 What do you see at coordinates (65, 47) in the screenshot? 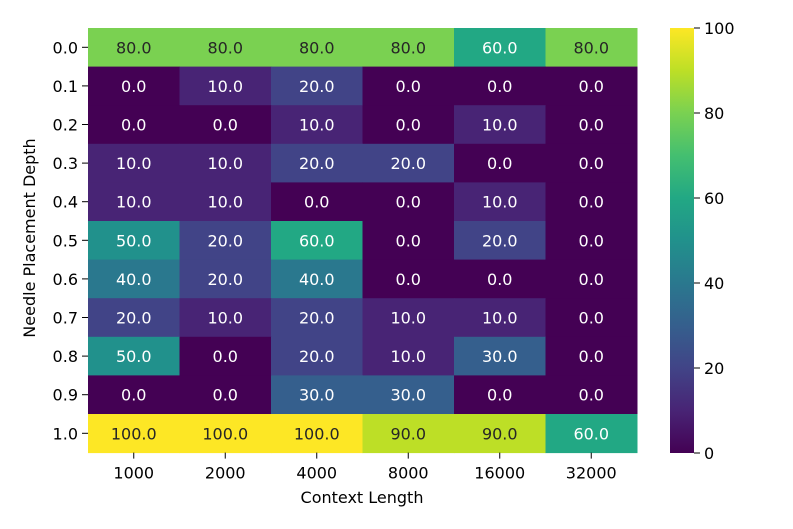
I see `y-tick-label: 0.0` at bounding box center [65, 47].